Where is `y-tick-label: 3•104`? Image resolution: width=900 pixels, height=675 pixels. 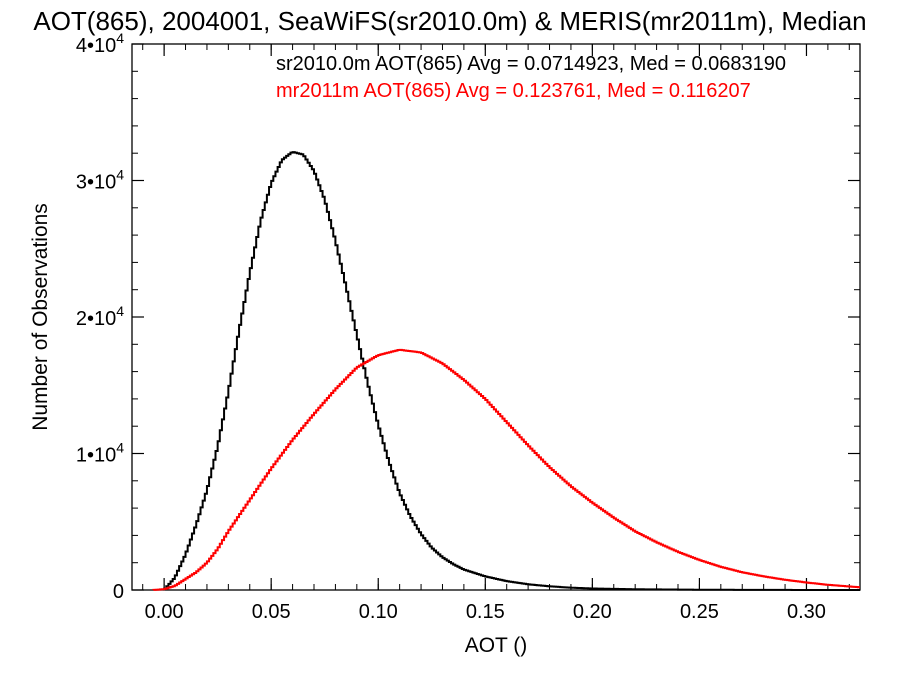 y-tick-label: 3•104 is located at coordinates (100, 180).